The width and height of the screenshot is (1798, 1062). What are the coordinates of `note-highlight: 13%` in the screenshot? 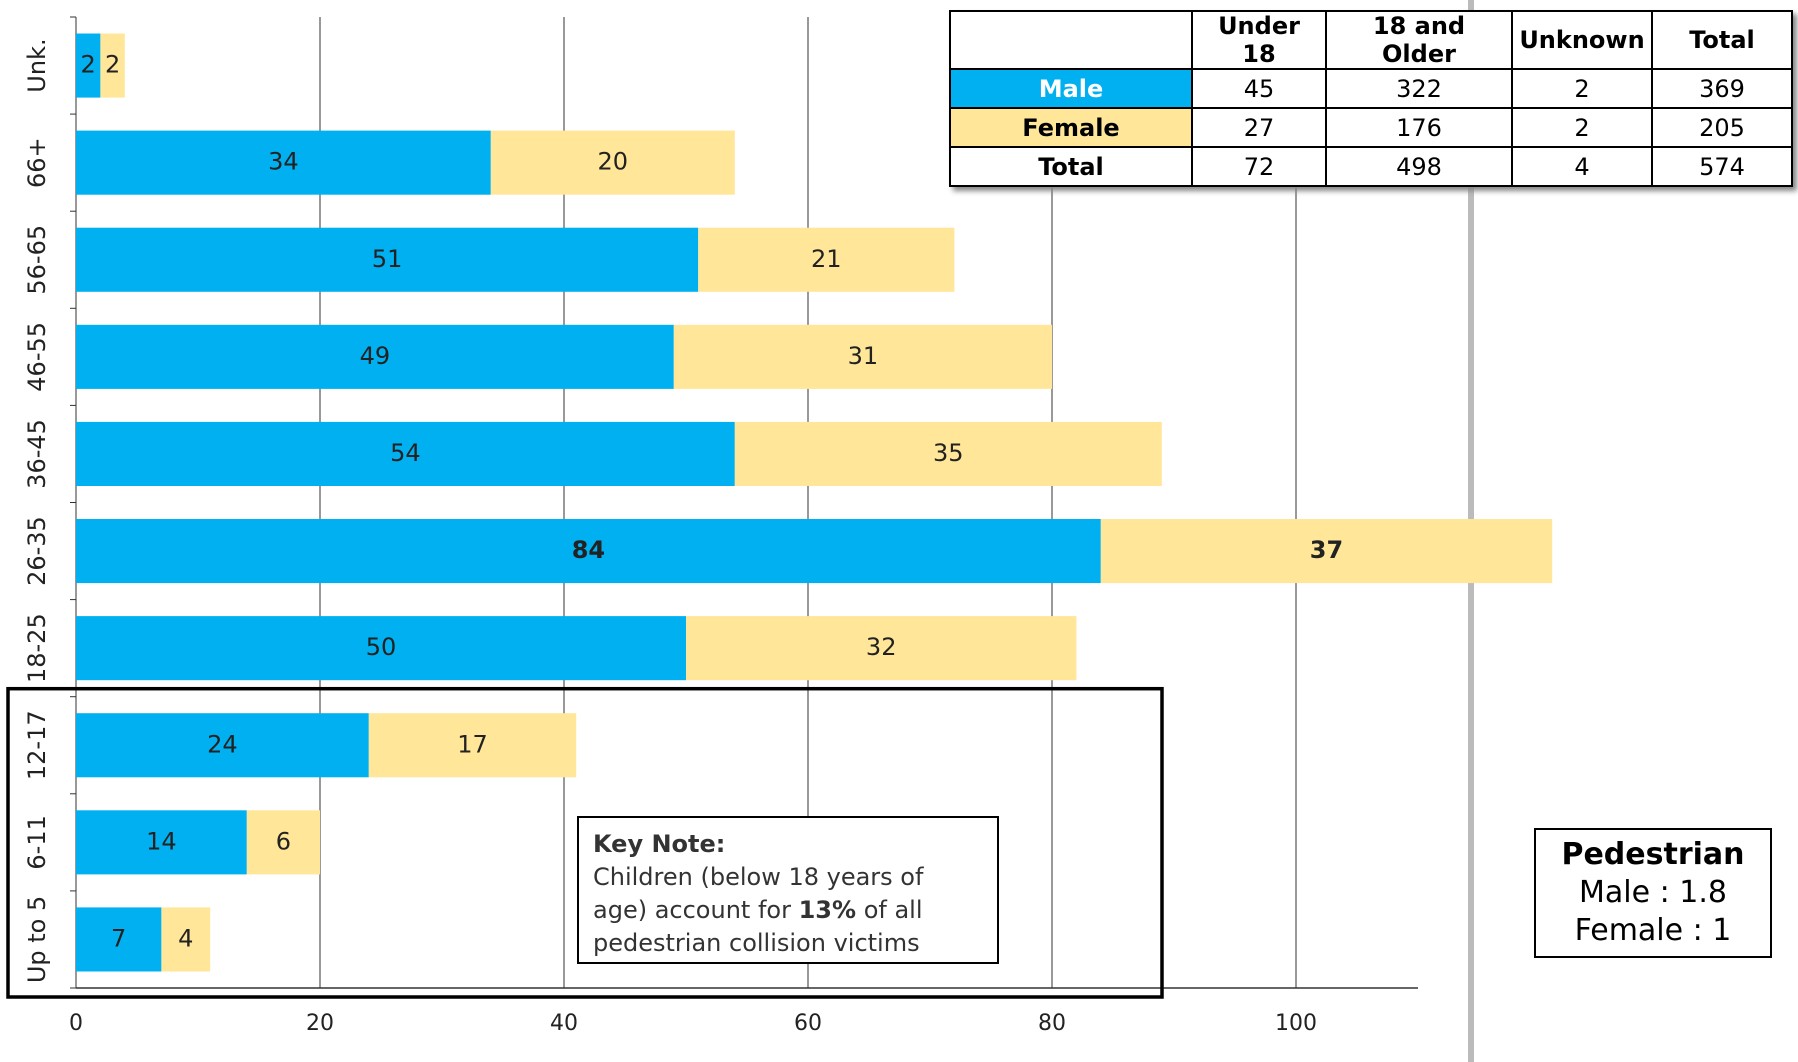 It's located at (827, 910).